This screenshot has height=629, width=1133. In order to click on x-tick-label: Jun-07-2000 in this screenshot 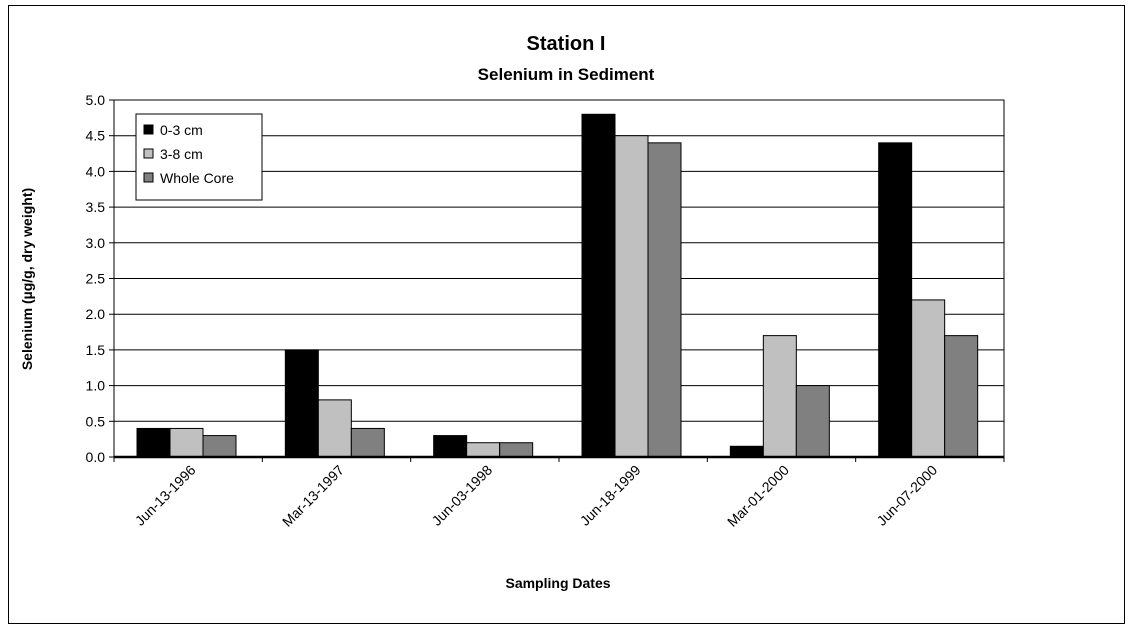, I will do `click(906, 495)`.